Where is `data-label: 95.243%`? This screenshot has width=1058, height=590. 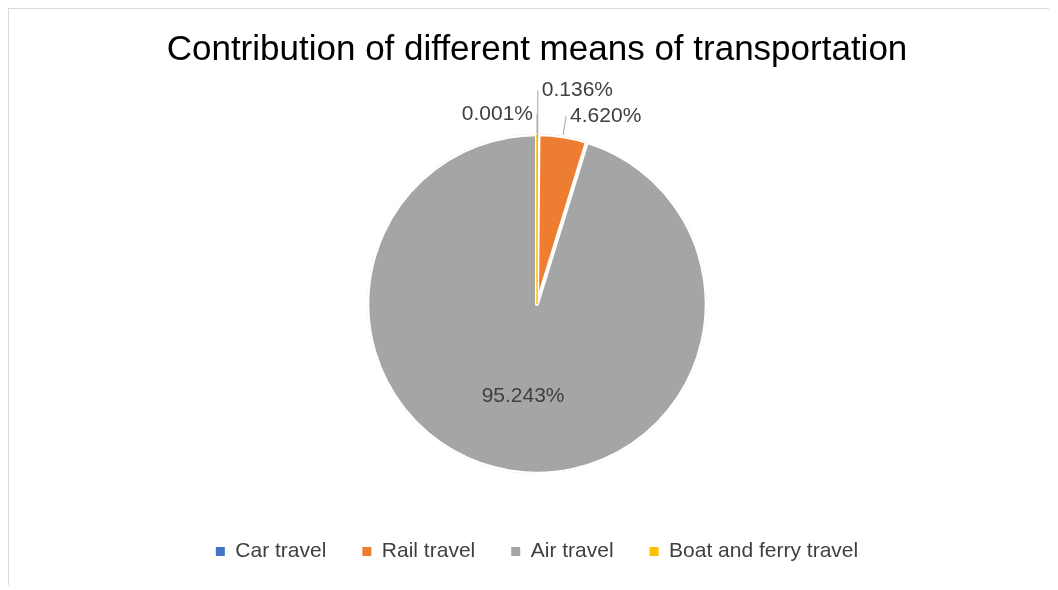 data-label: 95.243% is located at coordinates (523, 395).